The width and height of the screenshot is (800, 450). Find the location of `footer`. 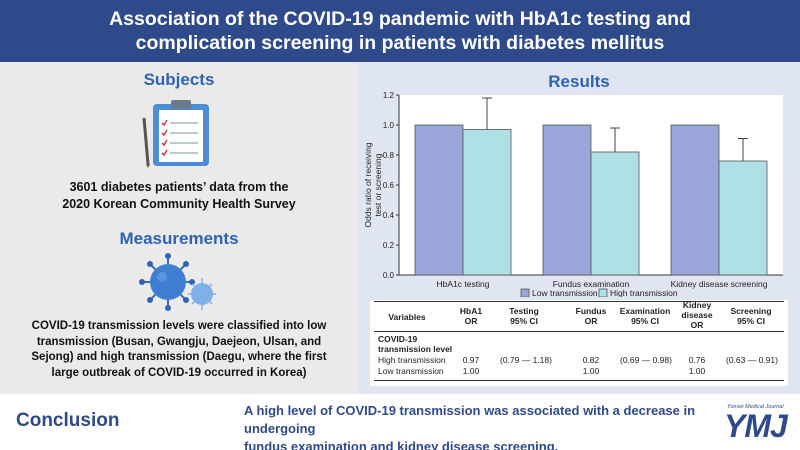

footer is located at coordinates (400, 422).